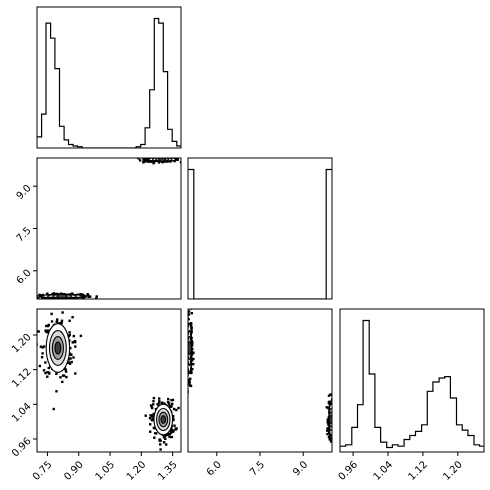 Image resolution: width=490 pixels, height=490 pixels. I want to click on y-tick-label: 1.20, so click(22, 344).